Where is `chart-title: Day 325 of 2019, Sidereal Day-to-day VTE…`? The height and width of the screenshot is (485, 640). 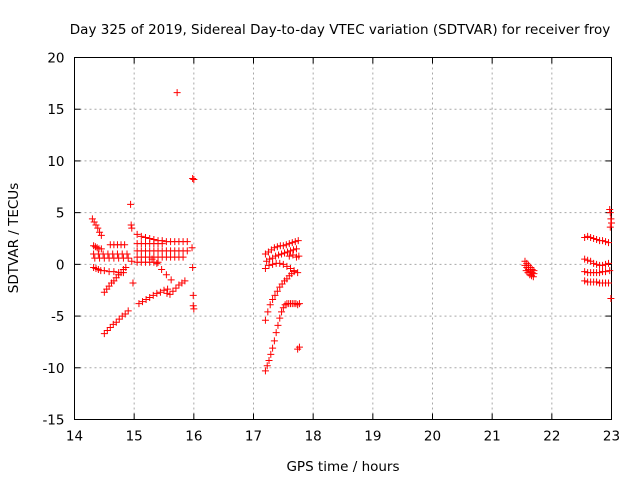 chart-title: Day 325 of 2019, Sidereal Day-to-day VTE… is located at coordinates (340, 30).